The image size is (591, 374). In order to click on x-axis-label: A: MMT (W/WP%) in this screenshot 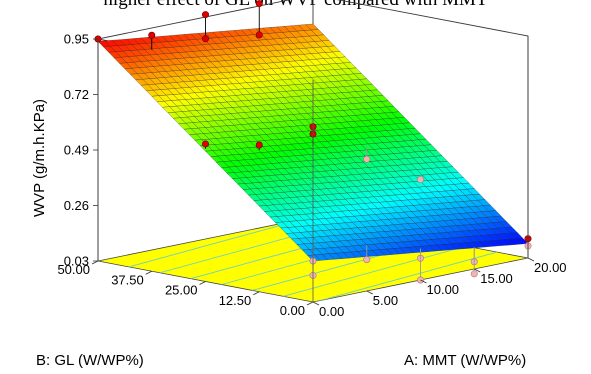, I will do `click(465, 360)`.